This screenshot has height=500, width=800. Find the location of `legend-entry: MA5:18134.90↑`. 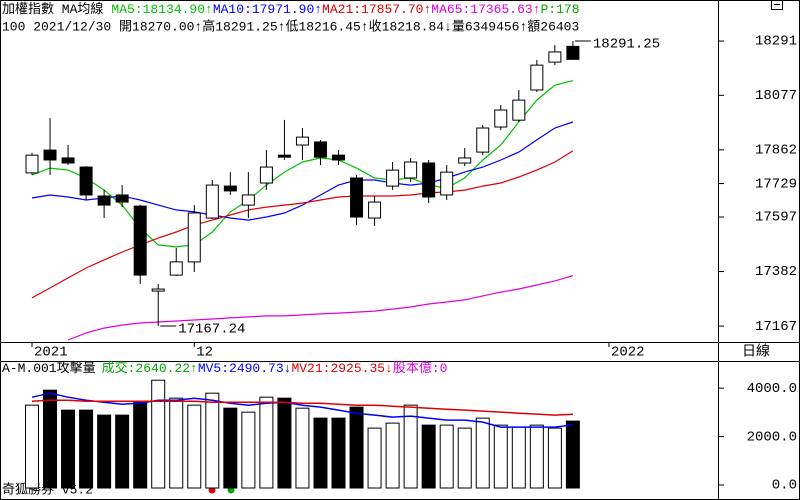

legend-entry: MA5:18134.90↑ is located at coordinates (161, 9).